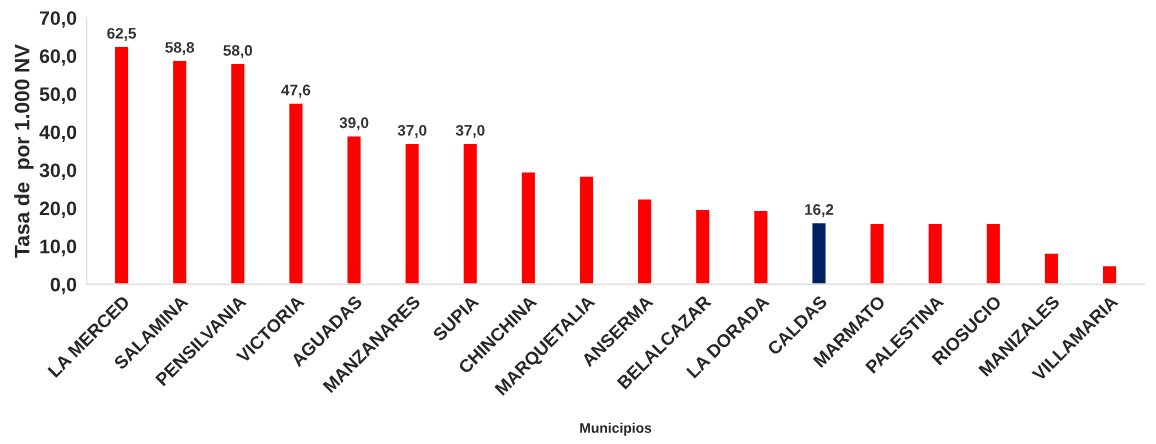  I want to click on y-tick-label: 30,0, so click(58, 172).